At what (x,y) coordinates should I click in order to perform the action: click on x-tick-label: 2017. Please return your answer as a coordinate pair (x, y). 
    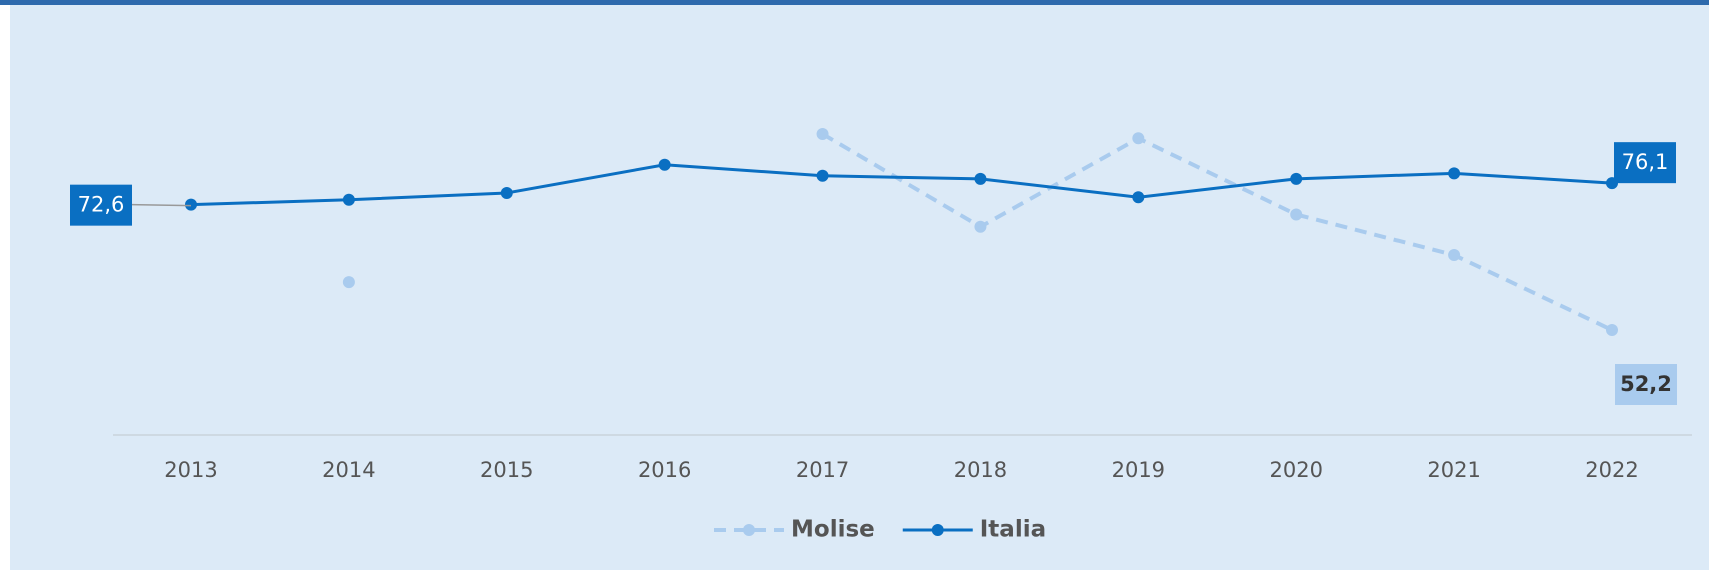
    Looking at the image, I should click on (822, 470).